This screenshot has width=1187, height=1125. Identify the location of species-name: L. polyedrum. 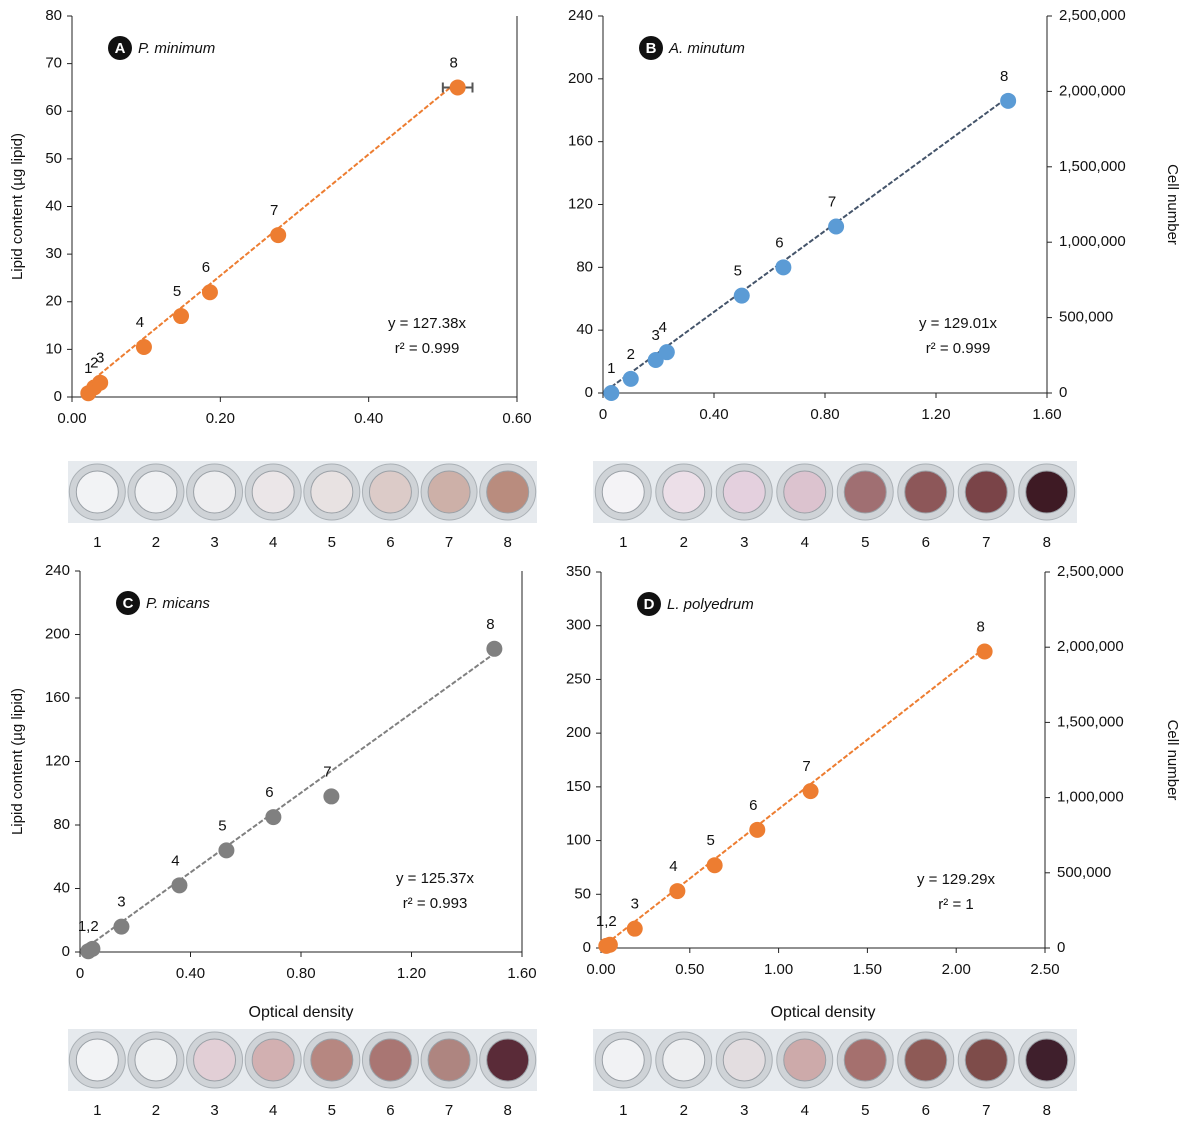
(710, 604).